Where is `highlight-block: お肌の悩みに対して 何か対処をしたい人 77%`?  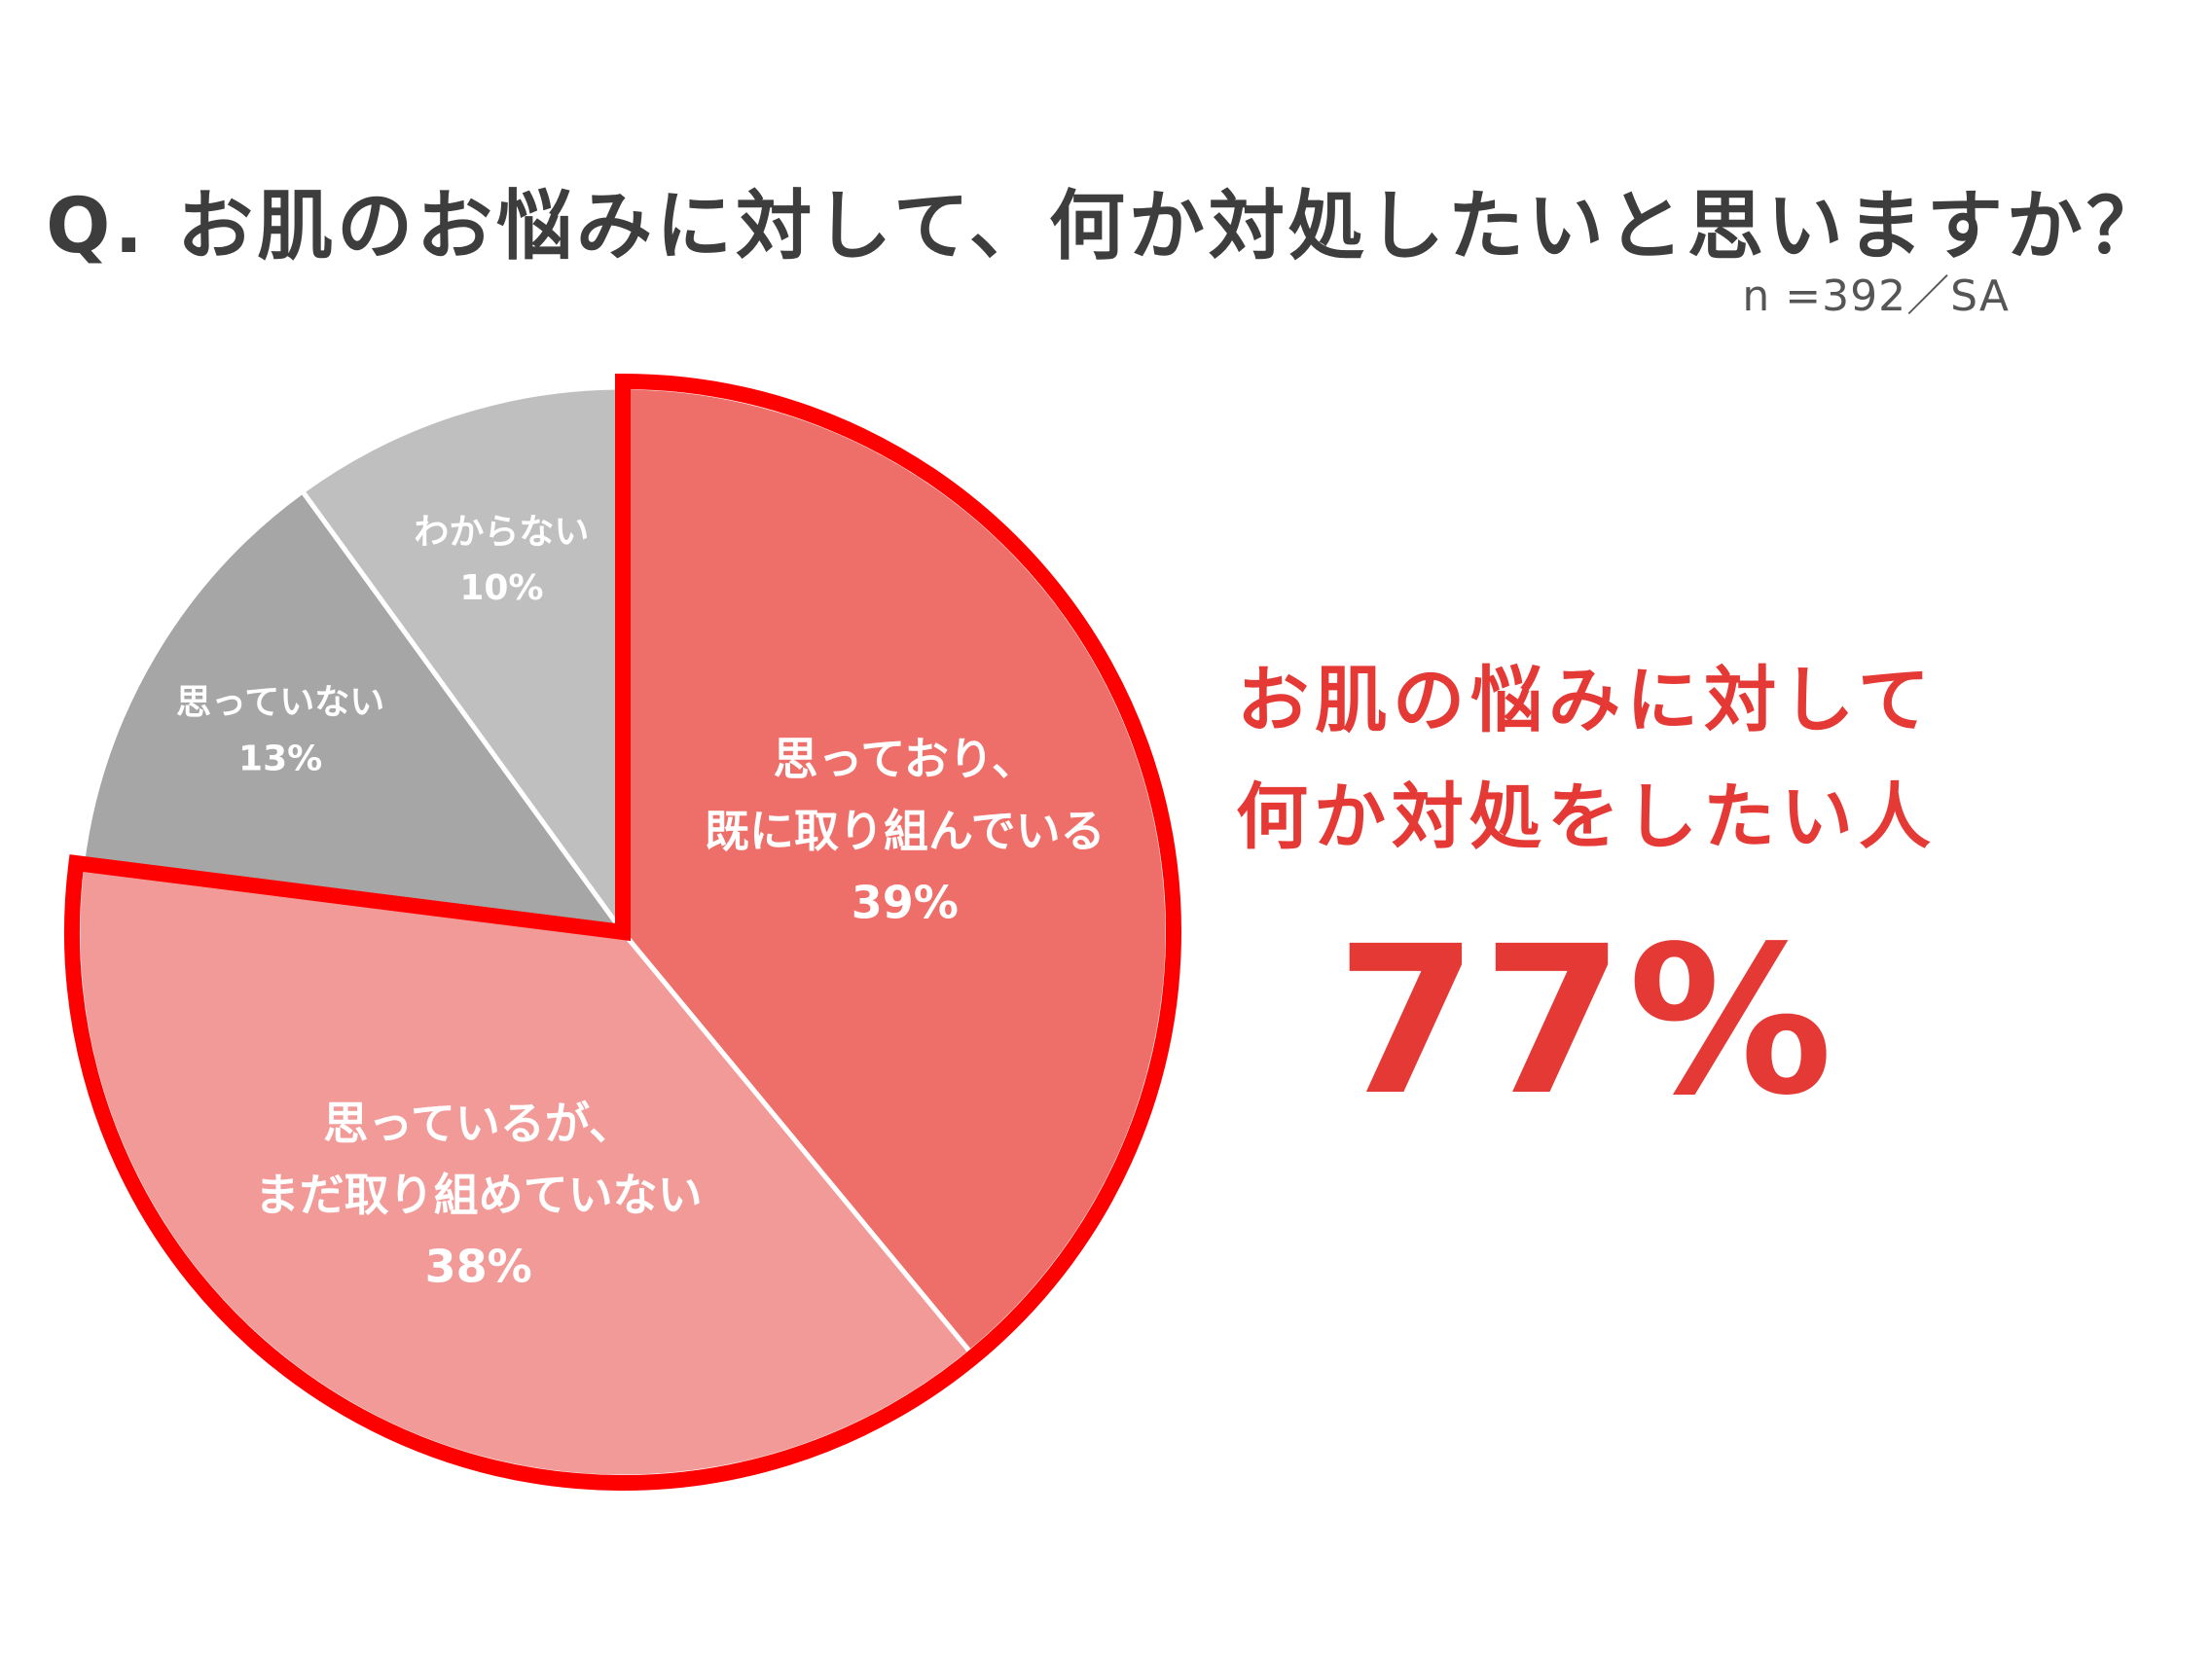 highlight-block: お肌の悩みに対して 何か対処をしたい人 77% is located at coordinates (1586, 885).